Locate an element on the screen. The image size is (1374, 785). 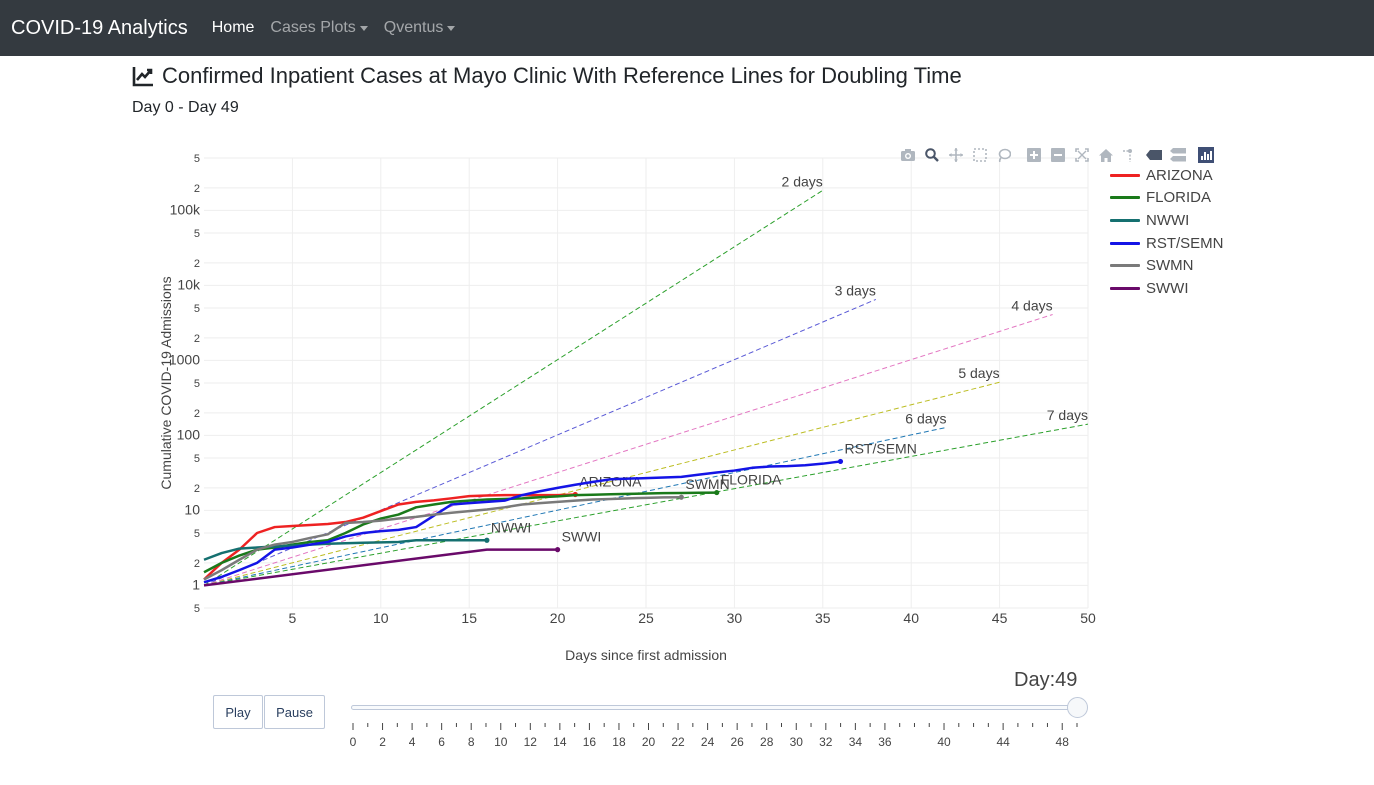
slider-tick-label: 14 is located at coordinates (560, 742).